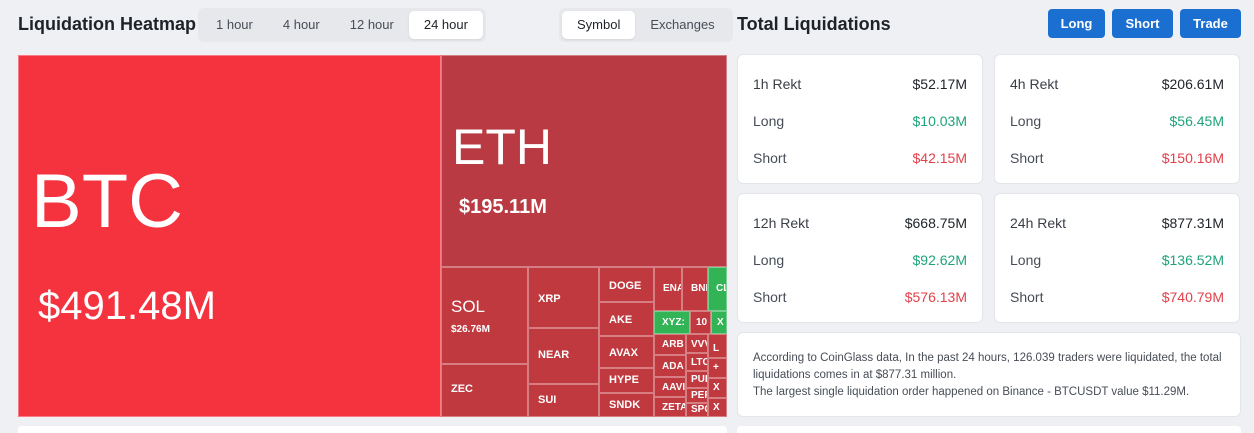 This screenshot has height=433, width=1254. What do you see at coordinates (781, 223) in the screenshot?
I see `period-label: 12h Rekt` at bounding box center [781, 223].